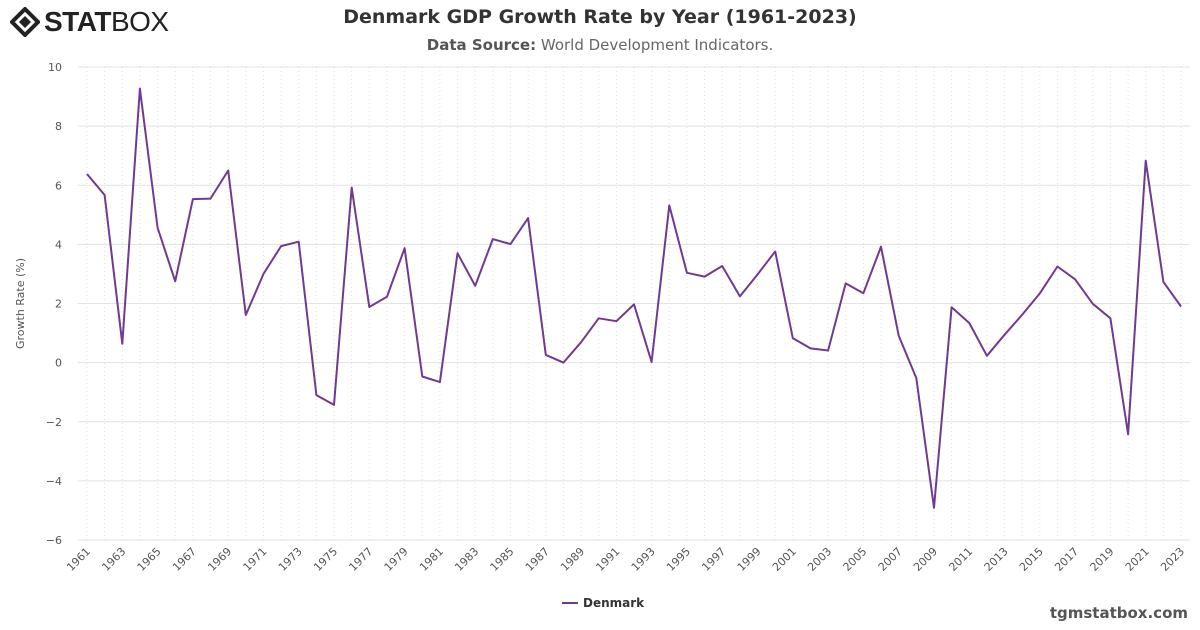  I want to click on x-tick-label: 2009, so click(925, 559).